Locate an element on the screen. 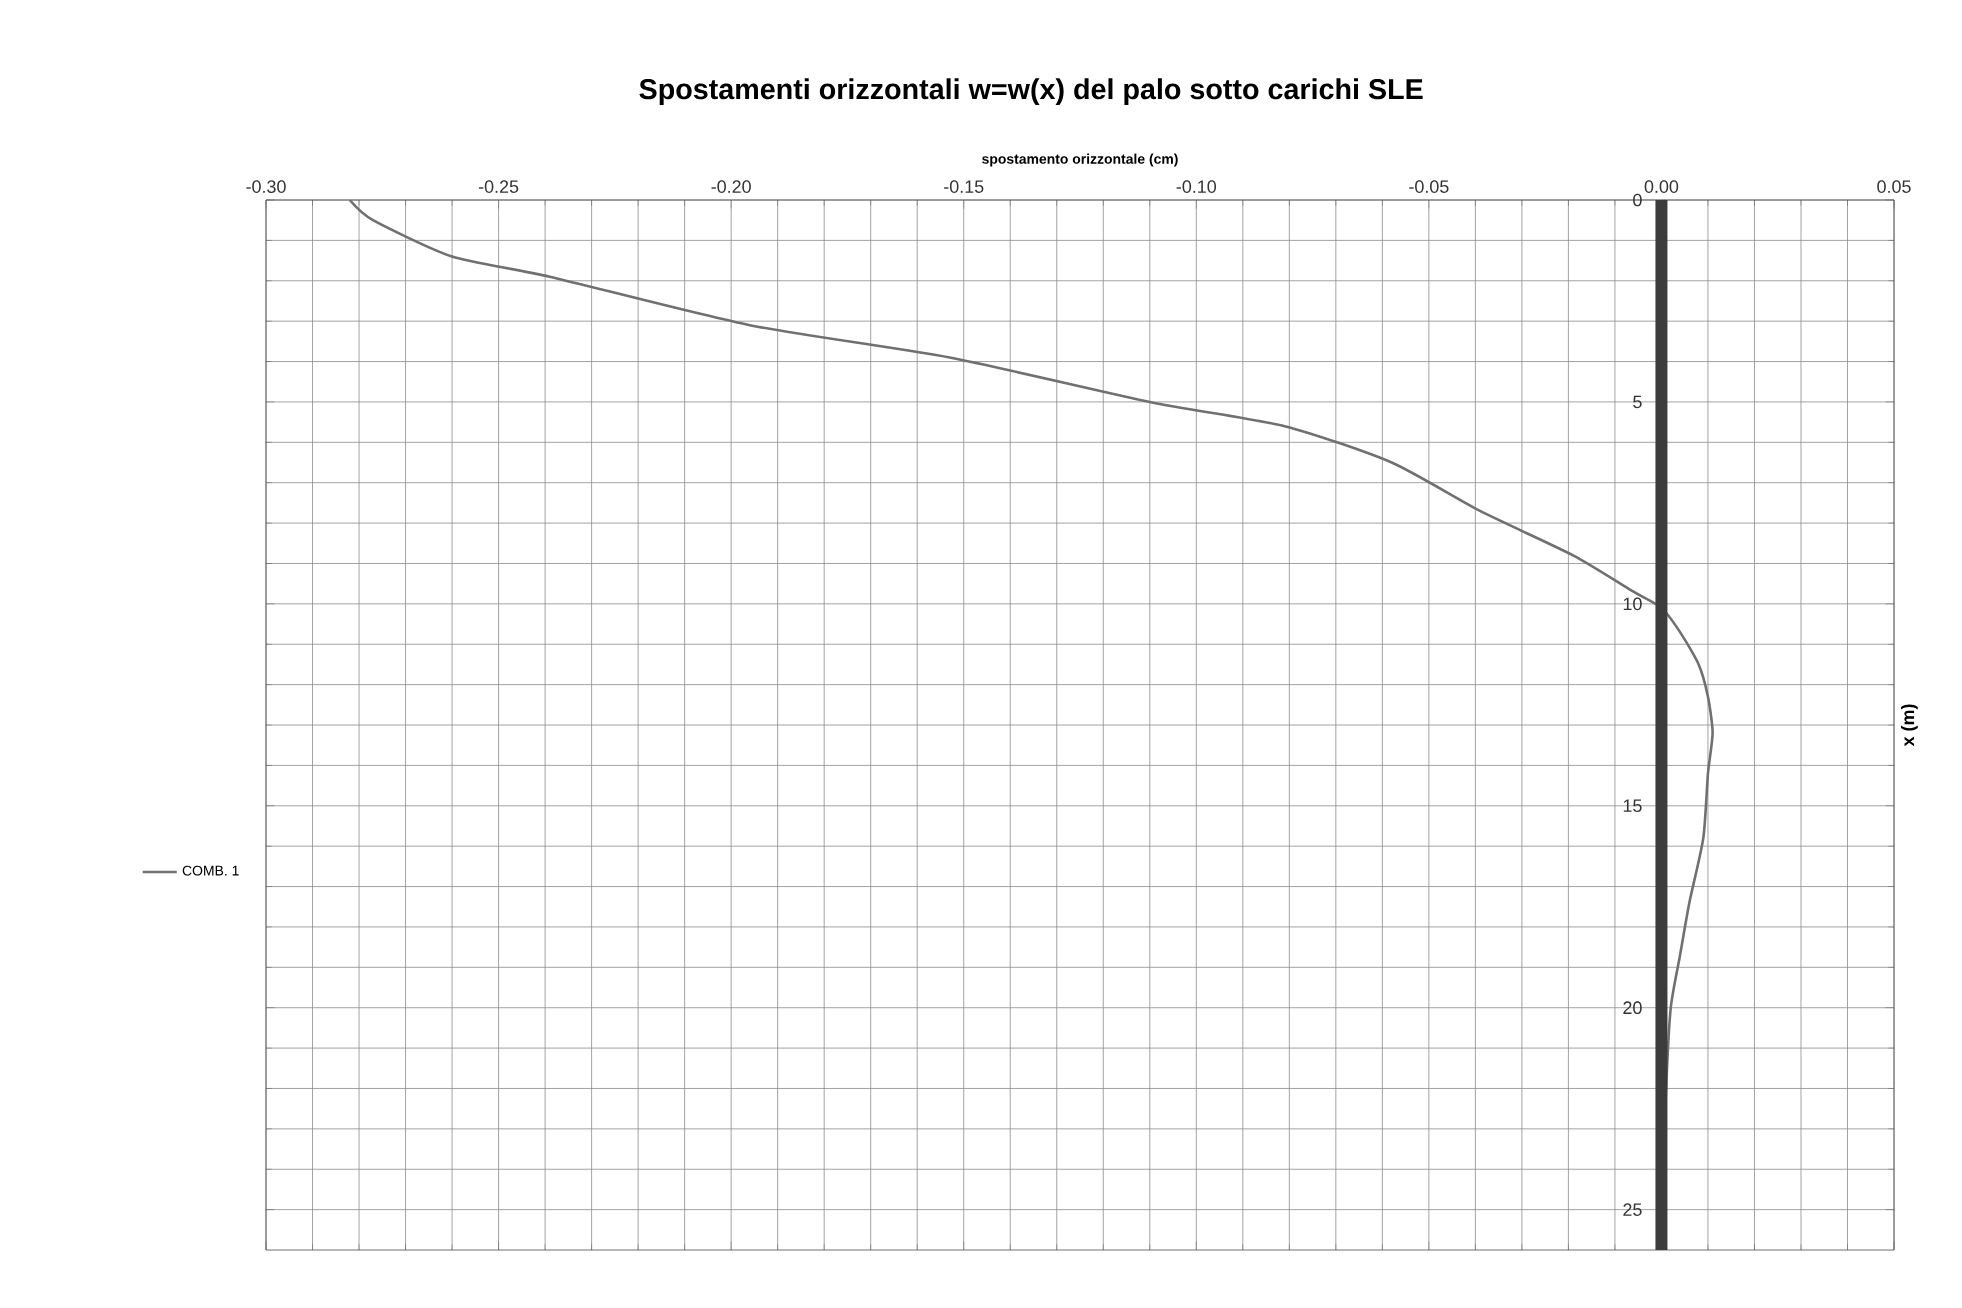 The height and width of the screenshot is (1308, 1962). x-tick-label: -0.30 is located at coordinates (266, 186).